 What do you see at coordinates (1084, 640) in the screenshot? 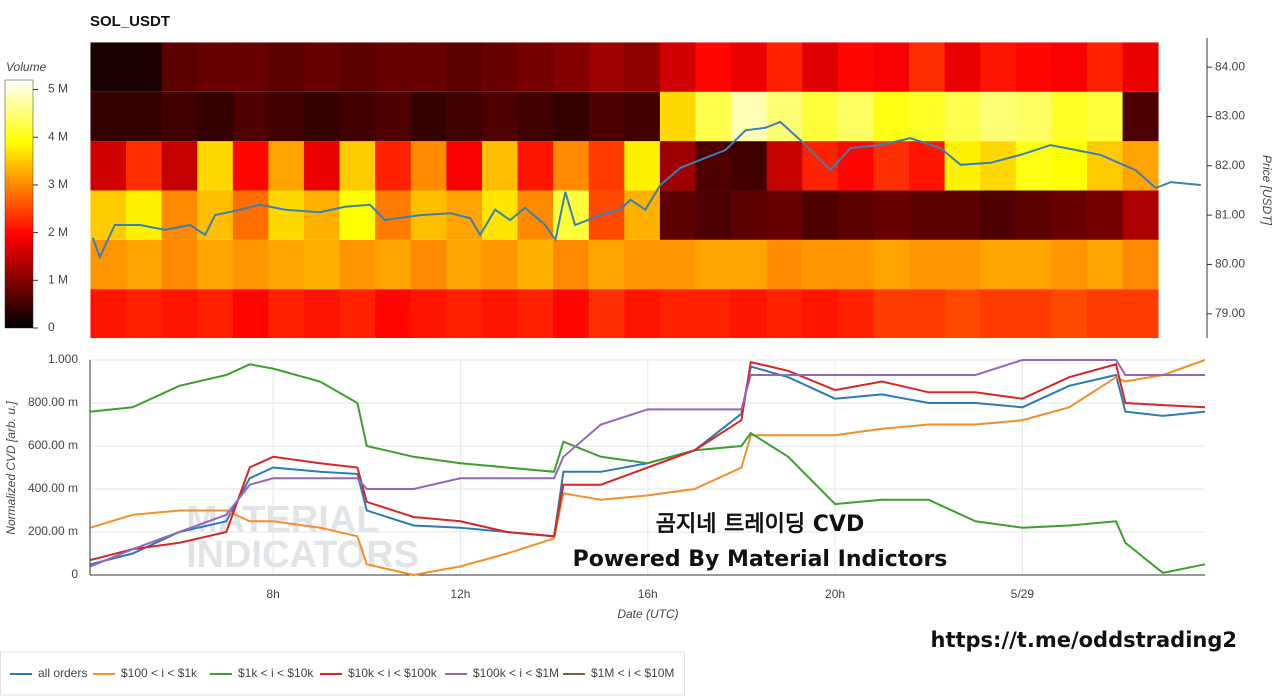
I see `link: https://t.me/oddstrading2` at bounding box center [1084, 640].